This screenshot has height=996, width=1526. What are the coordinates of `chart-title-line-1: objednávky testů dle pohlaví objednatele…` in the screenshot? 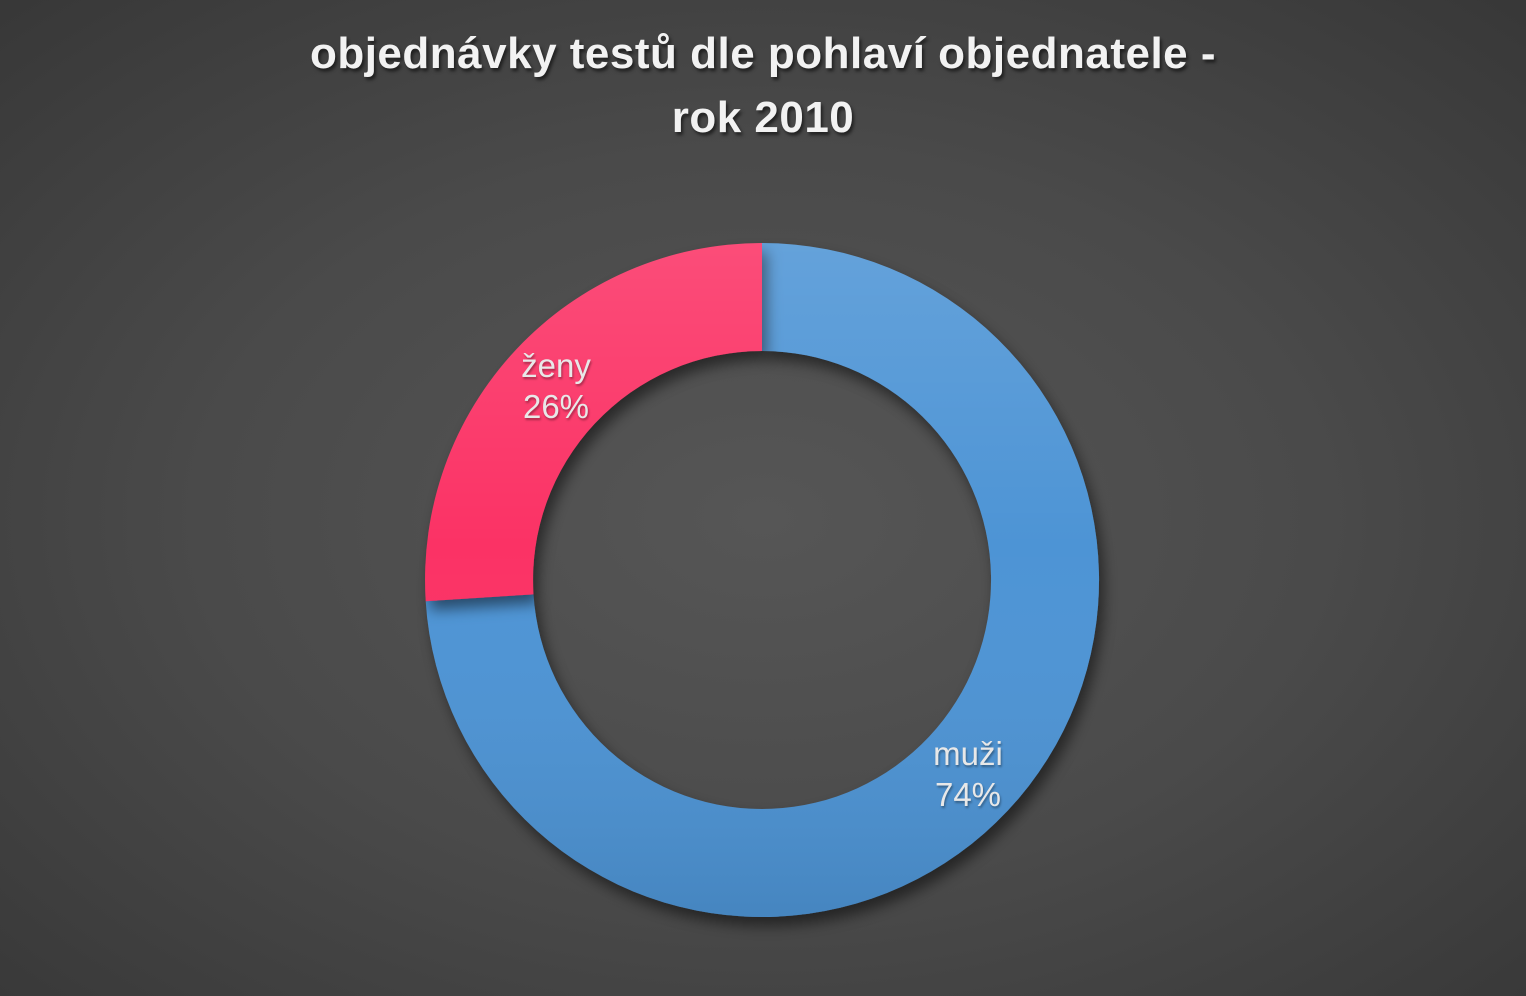 It's located at (763, 53).